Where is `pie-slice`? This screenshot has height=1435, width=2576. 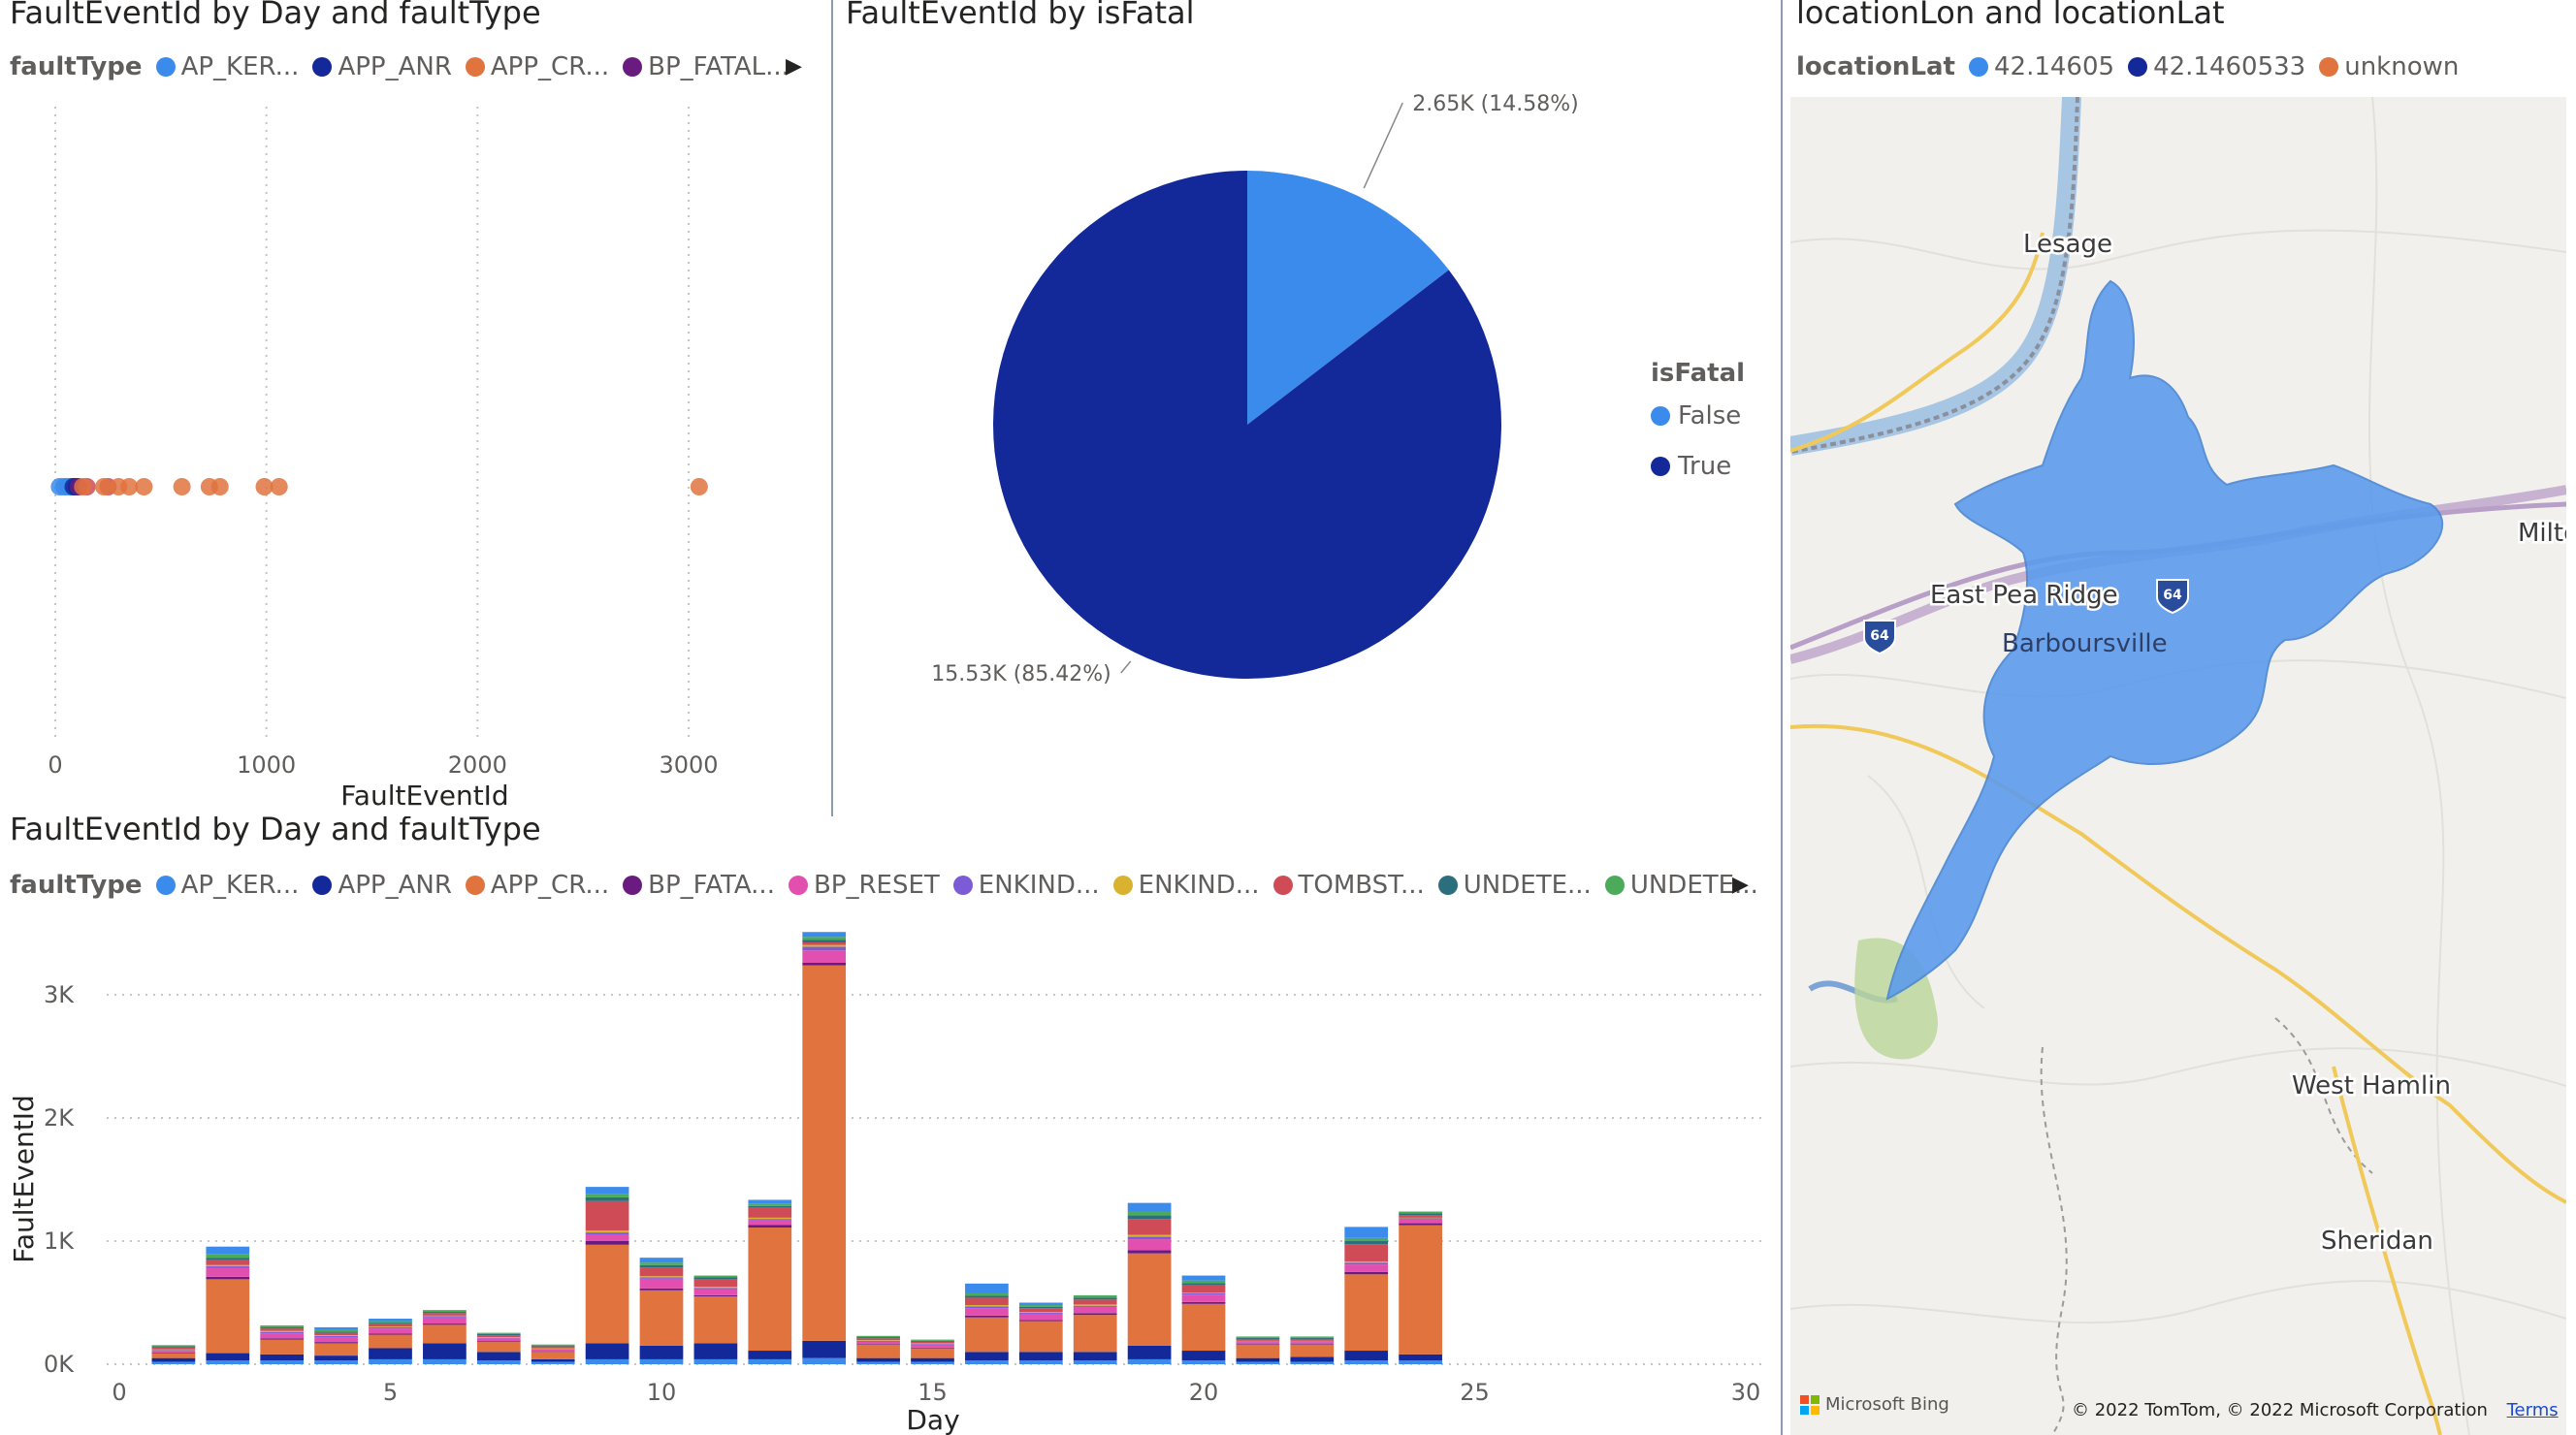 pie-slice is located at coordinates (1247, 425).